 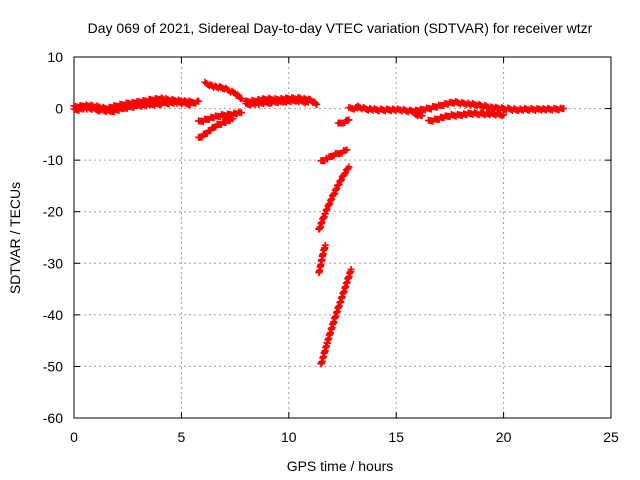 I want to click on y-tick-label: 10, so click(x=55, y=57).